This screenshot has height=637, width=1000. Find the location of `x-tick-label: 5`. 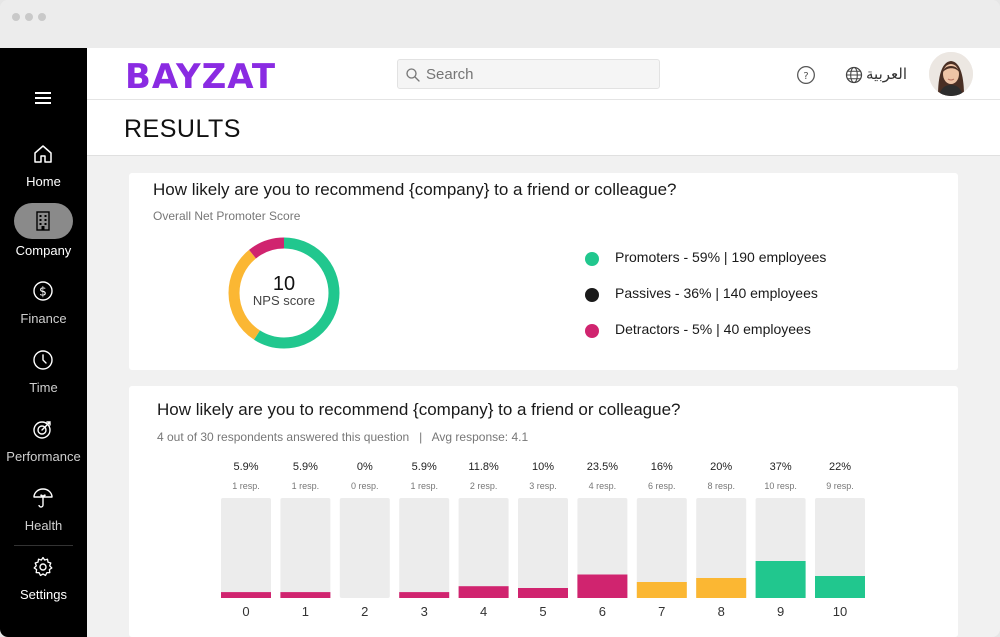

x-tick-label: 5 is located at coordinates (542, 611).